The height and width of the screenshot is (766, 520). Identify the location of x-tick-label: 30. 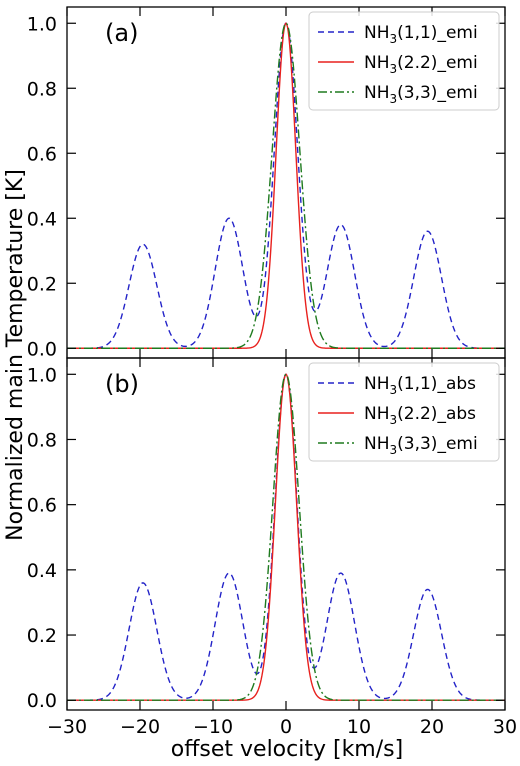
(505, 727).